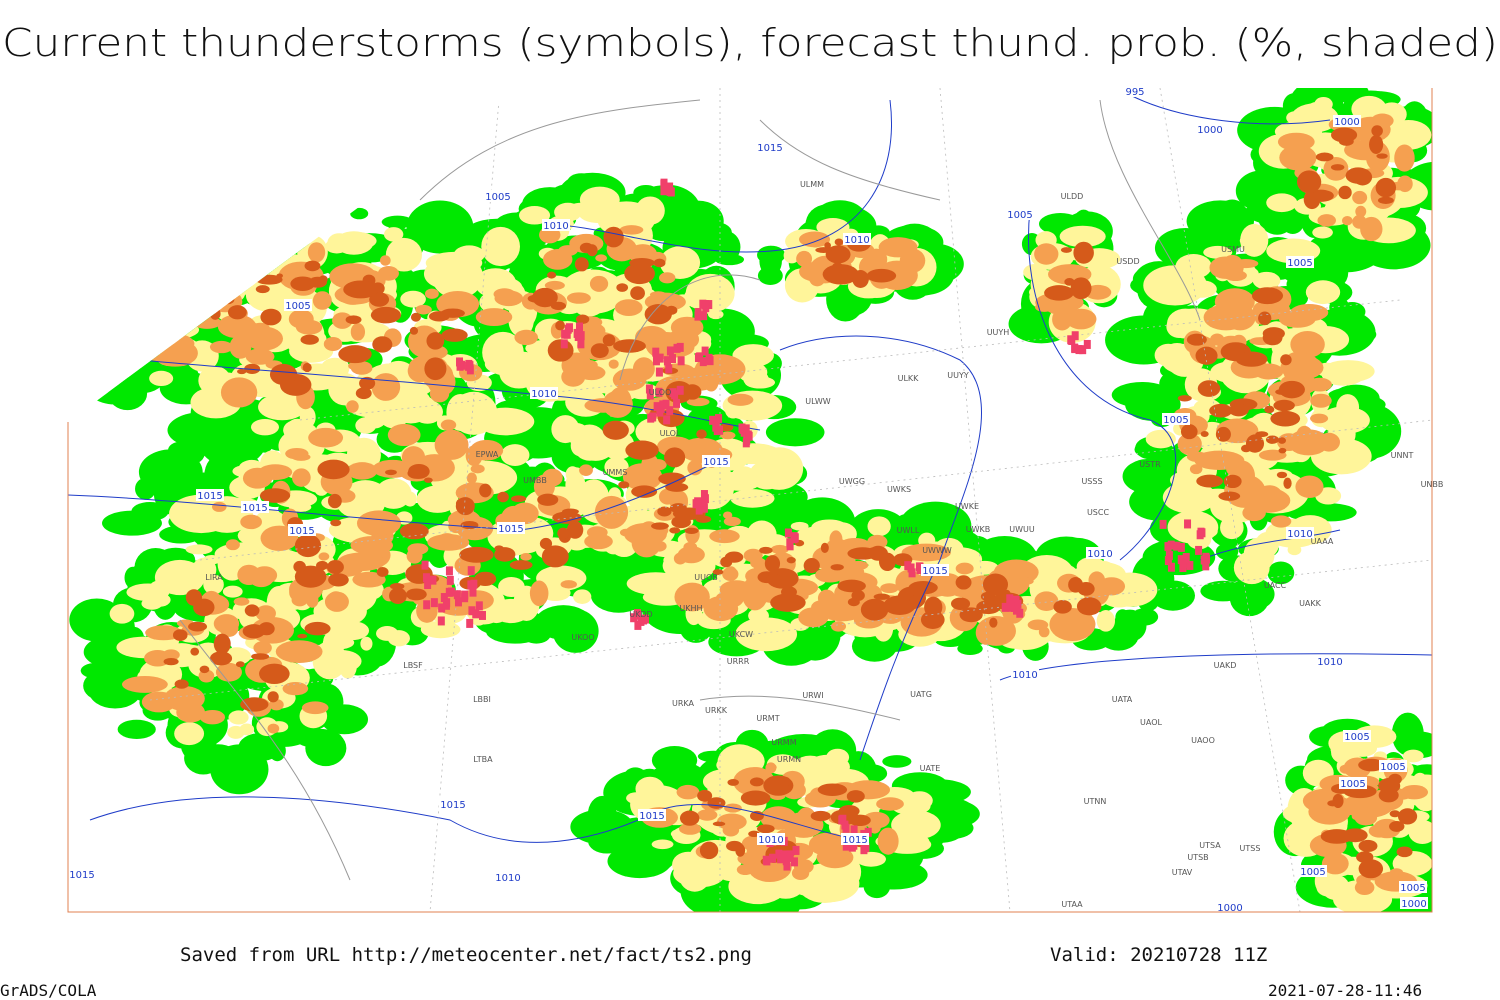  I want to click on station-code: UWKE, so click(967, 506).